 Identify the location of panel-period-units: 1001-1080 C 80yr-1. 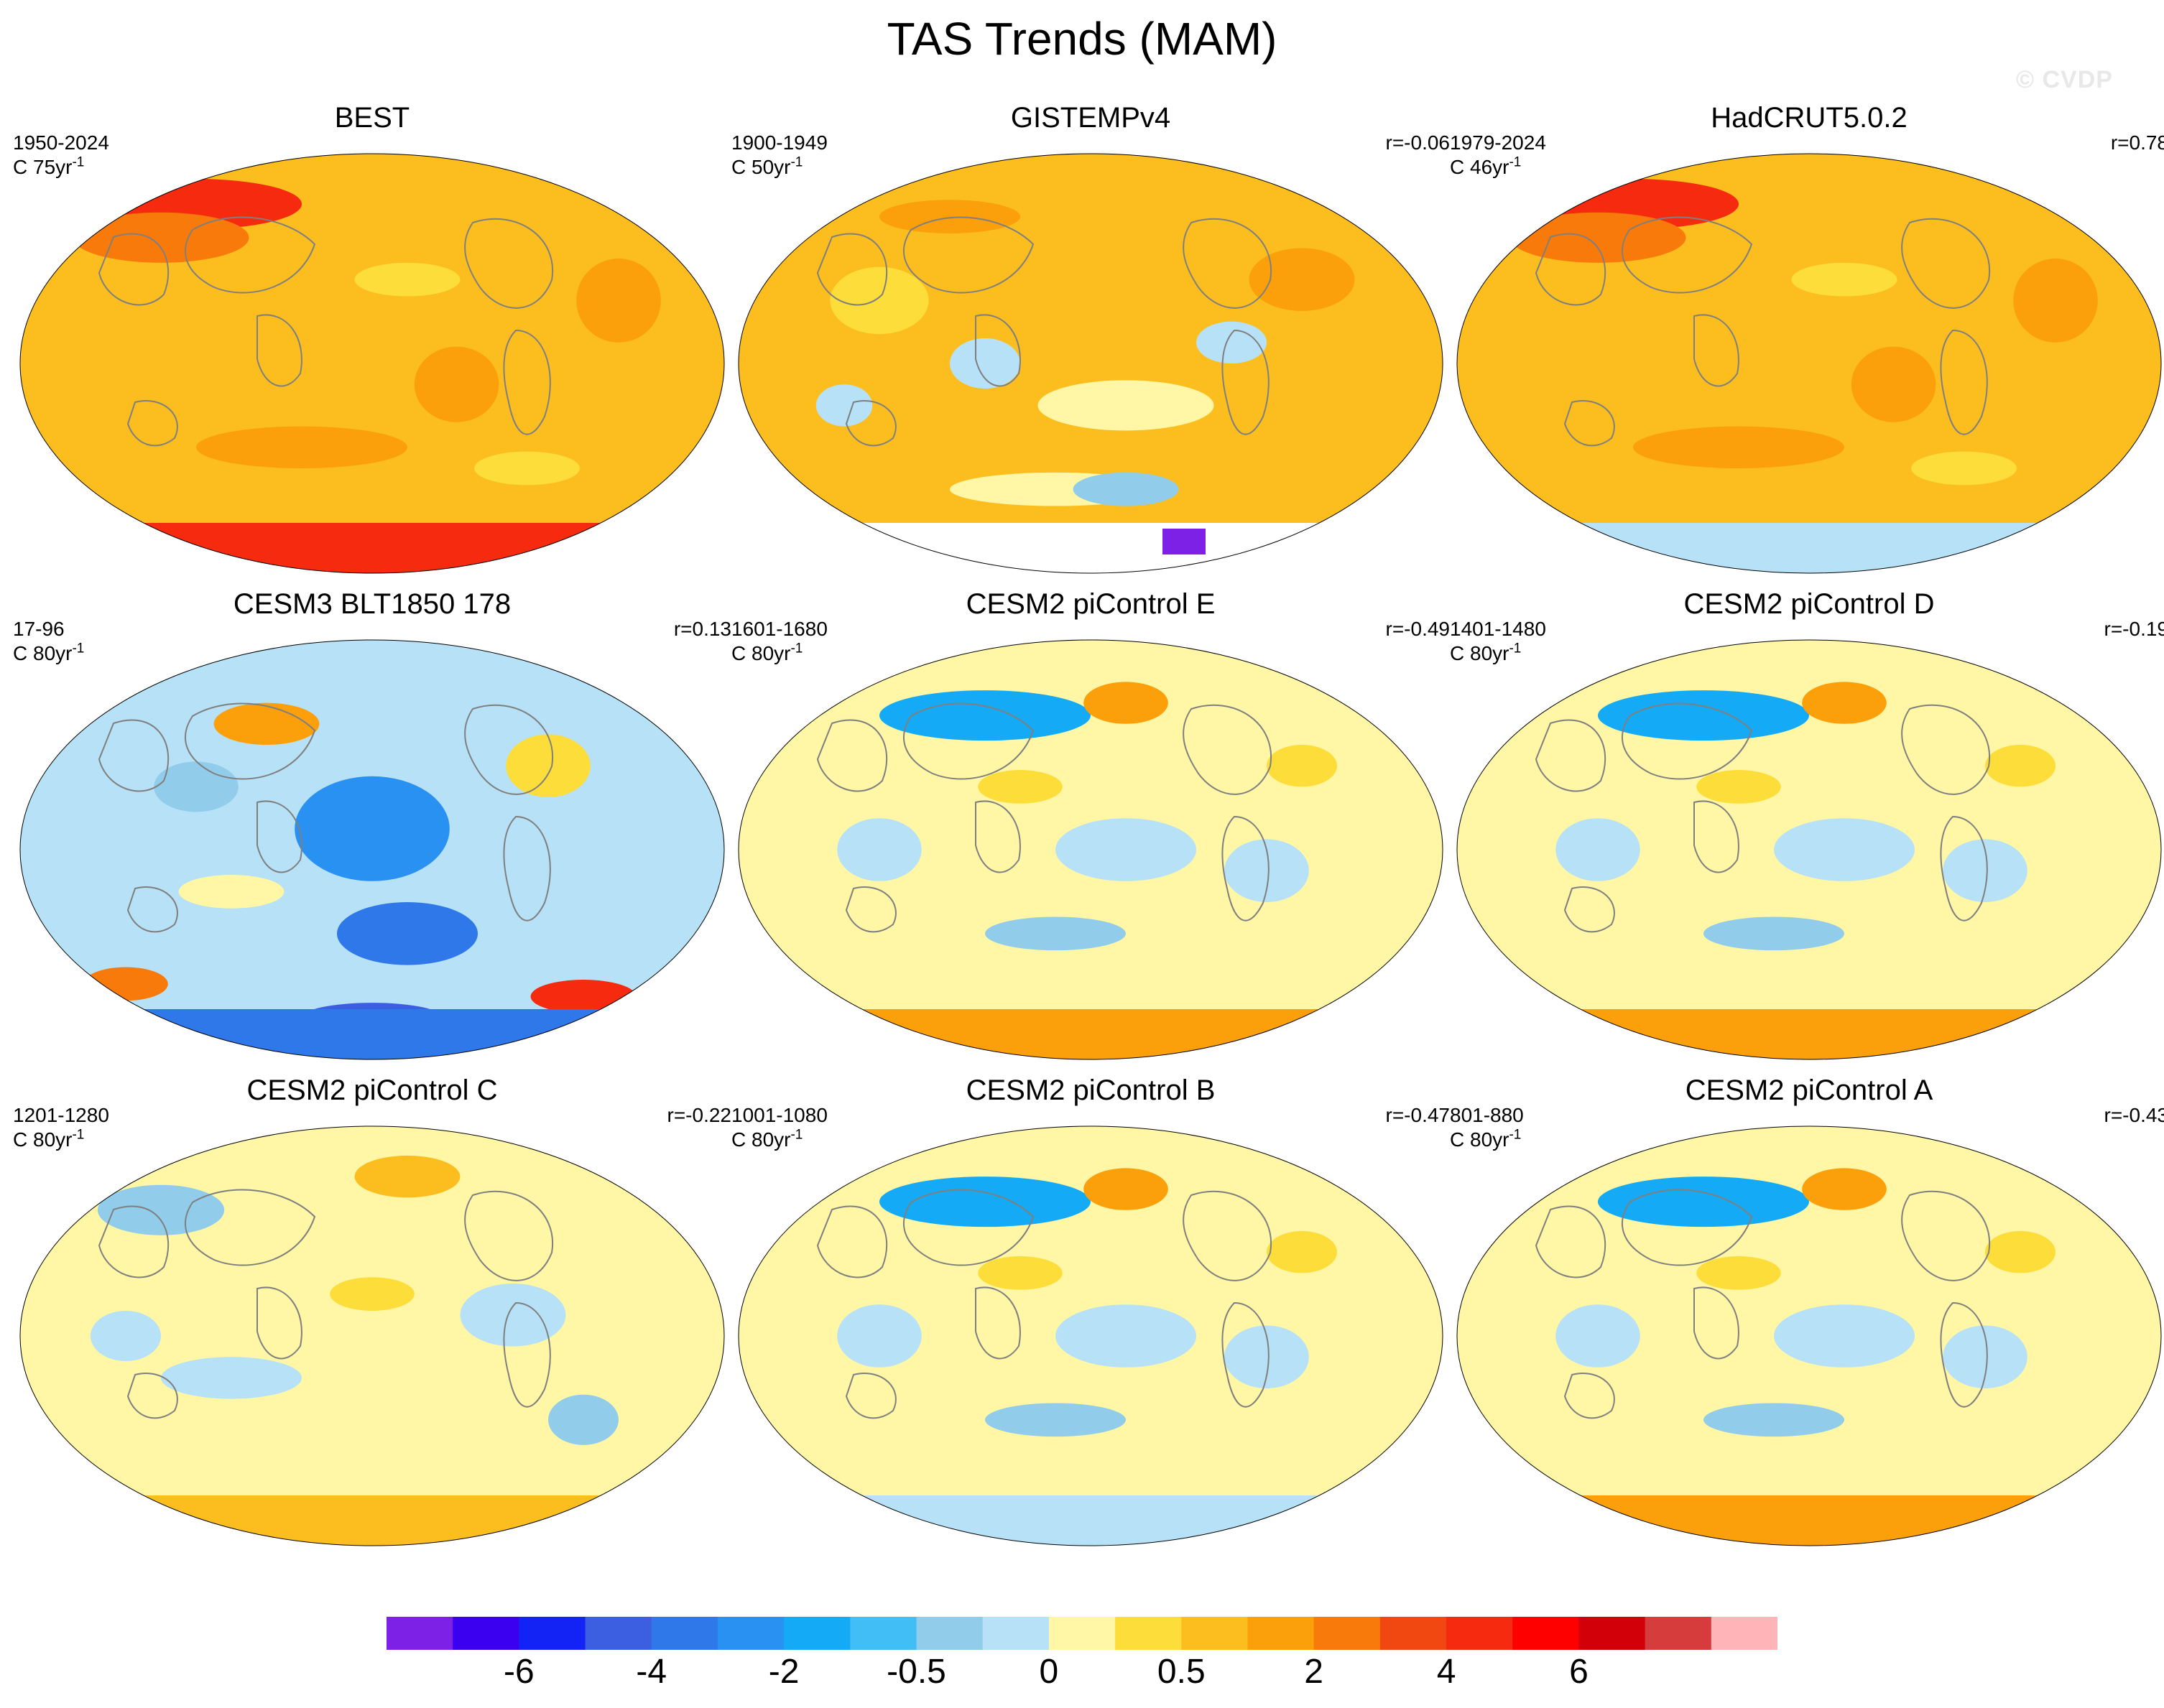
(780, 1127).